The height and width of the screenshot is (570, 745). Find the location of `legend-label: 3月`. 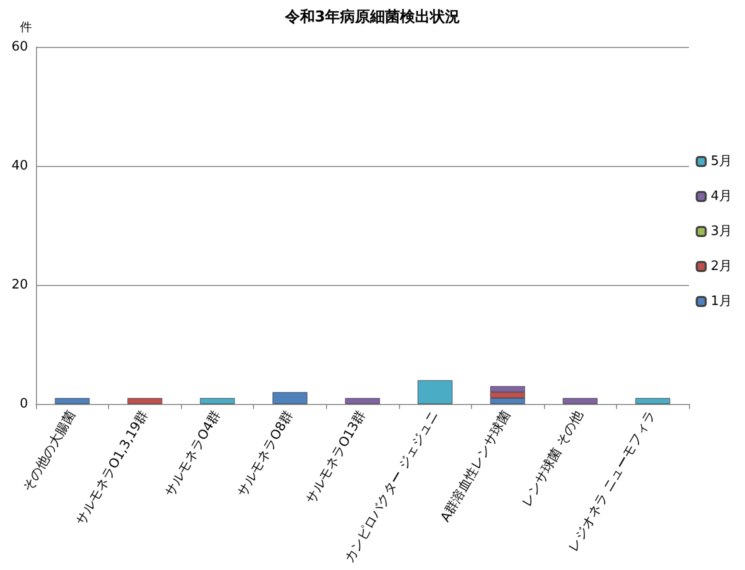

legend-label: 3月 is located at coordinates (721, 231).